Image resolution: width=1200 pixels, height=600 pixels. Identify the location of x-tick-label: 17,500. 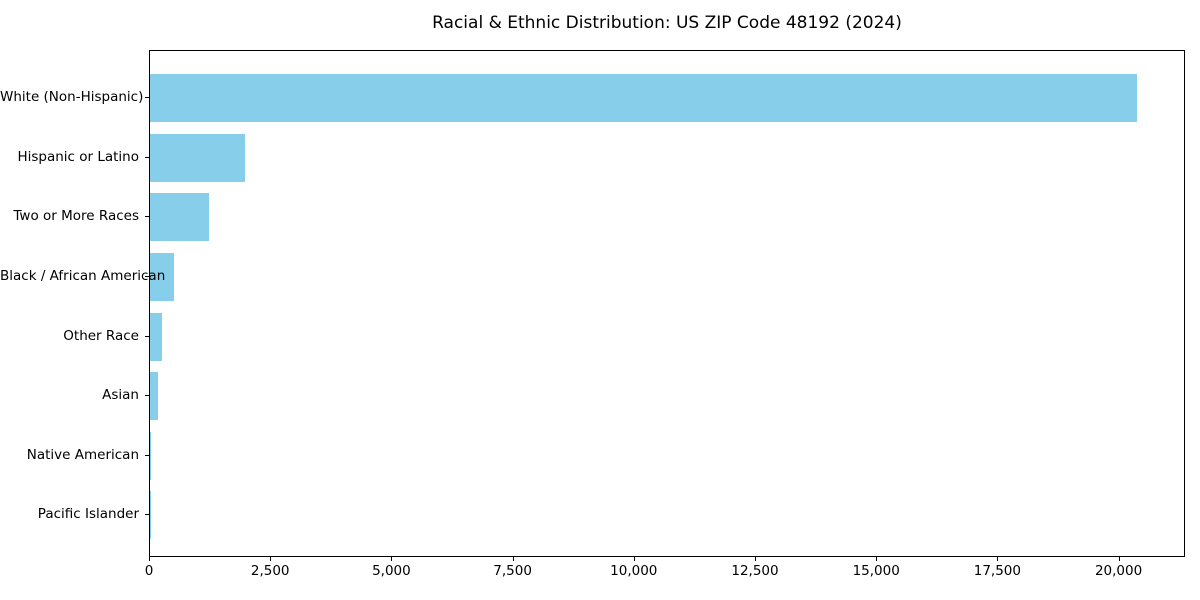
(997, 571).